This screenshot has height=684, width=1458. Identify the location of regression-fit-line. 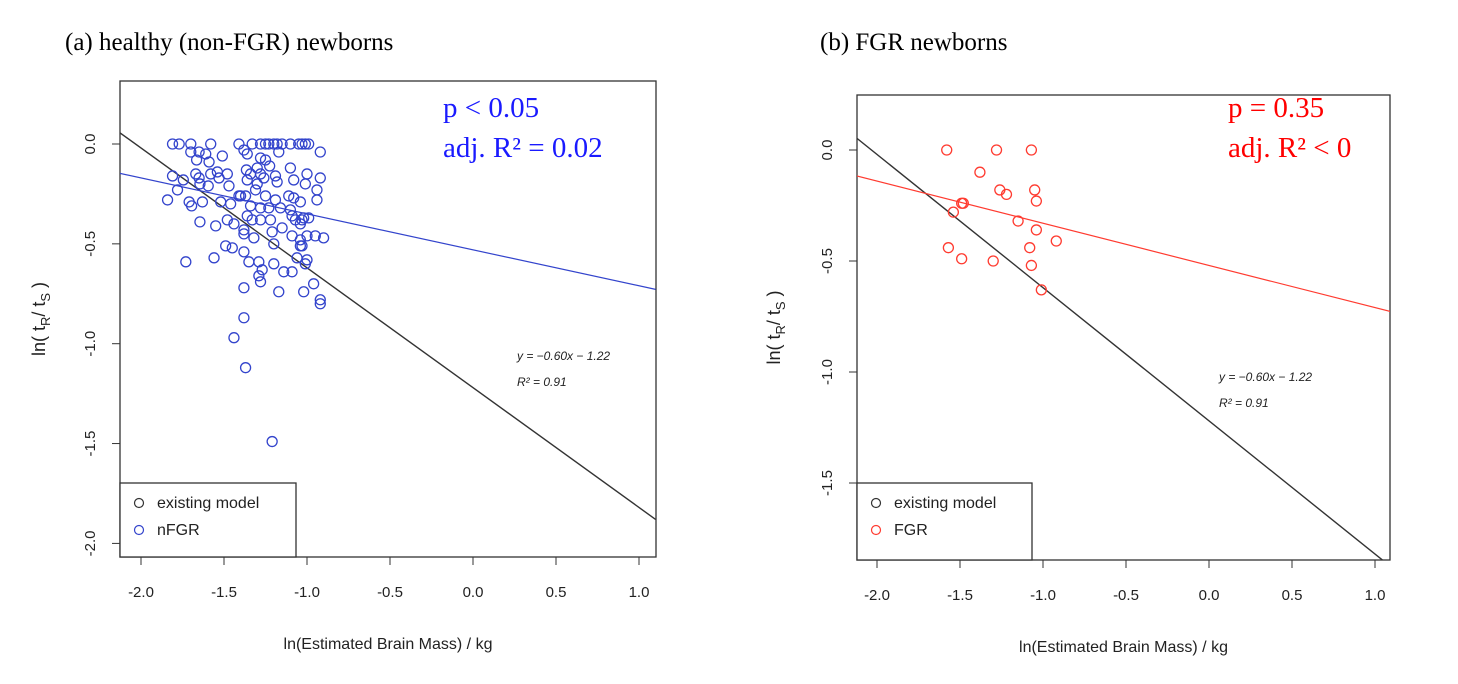
(1123, 244).